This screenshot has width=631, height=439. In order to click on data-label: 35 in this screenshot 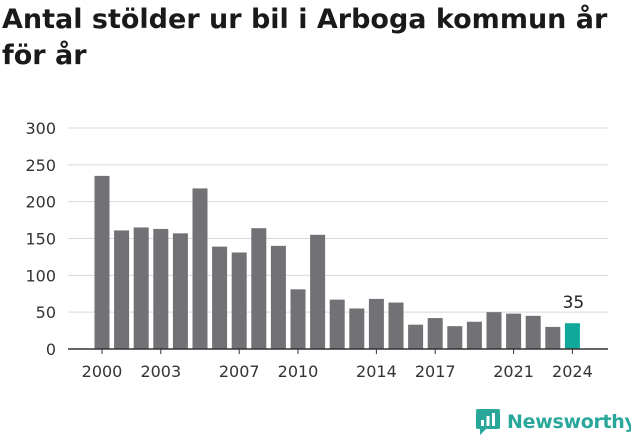, I will do `click(574, 303)`.